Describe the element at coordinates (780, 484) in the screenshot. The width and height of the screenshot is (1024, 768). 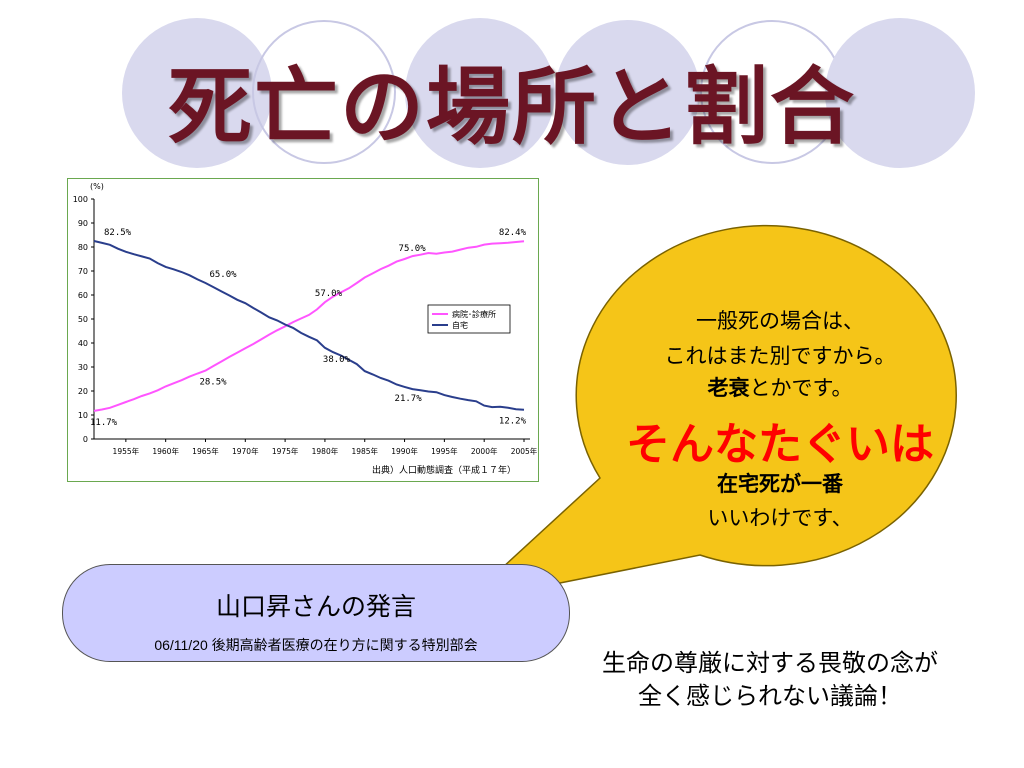
I see `speech-line-4: 在宅死が一番` at that location.